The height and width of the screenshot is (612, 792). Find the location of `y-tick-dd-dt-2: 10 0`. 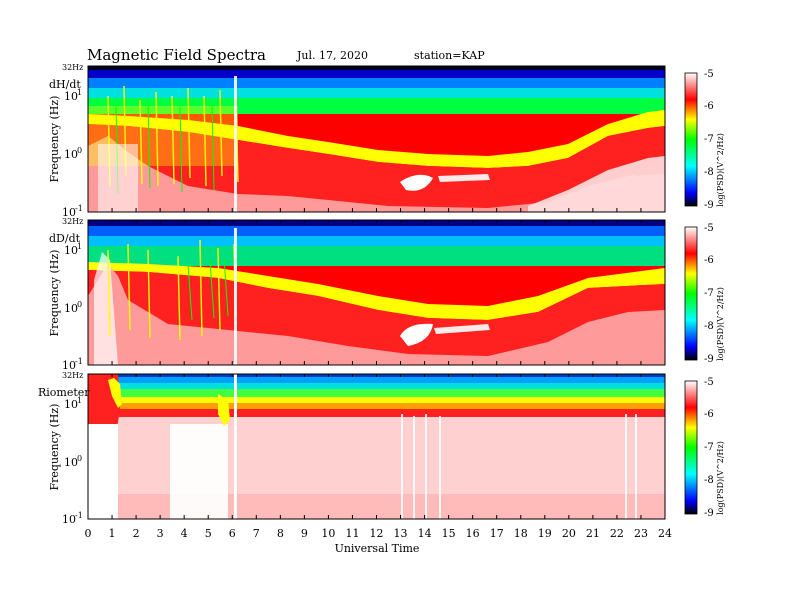

y-tick-dd-dt-2: 10 0 is located at coordinates (73, 307).